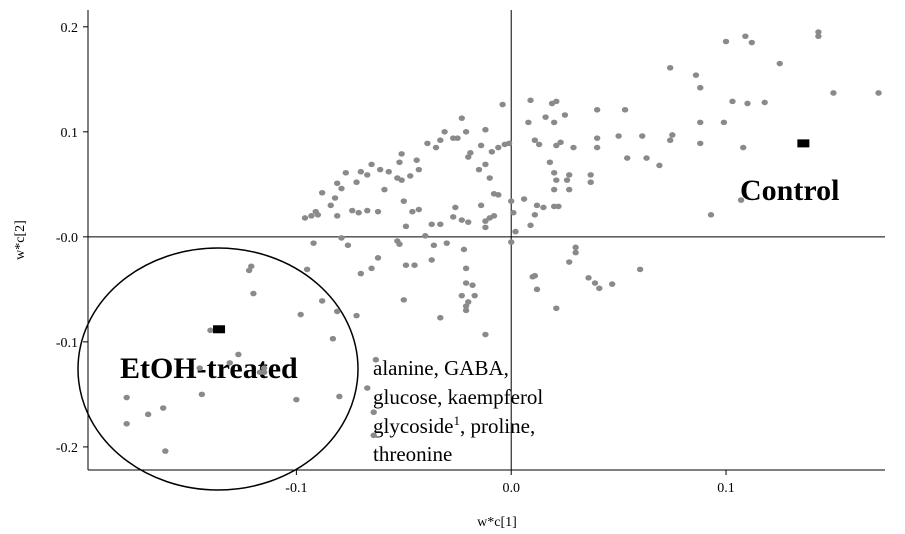  I want to click on x-tick-label: 0.0, so click(511, 488).